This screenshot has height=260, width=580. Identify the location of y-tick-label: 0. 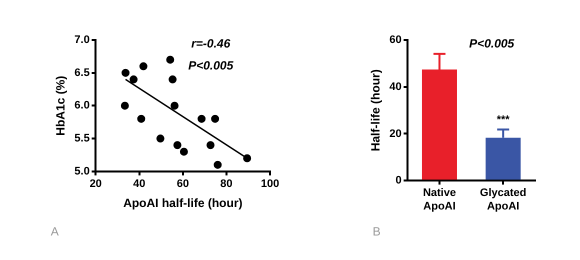
(399, 180).